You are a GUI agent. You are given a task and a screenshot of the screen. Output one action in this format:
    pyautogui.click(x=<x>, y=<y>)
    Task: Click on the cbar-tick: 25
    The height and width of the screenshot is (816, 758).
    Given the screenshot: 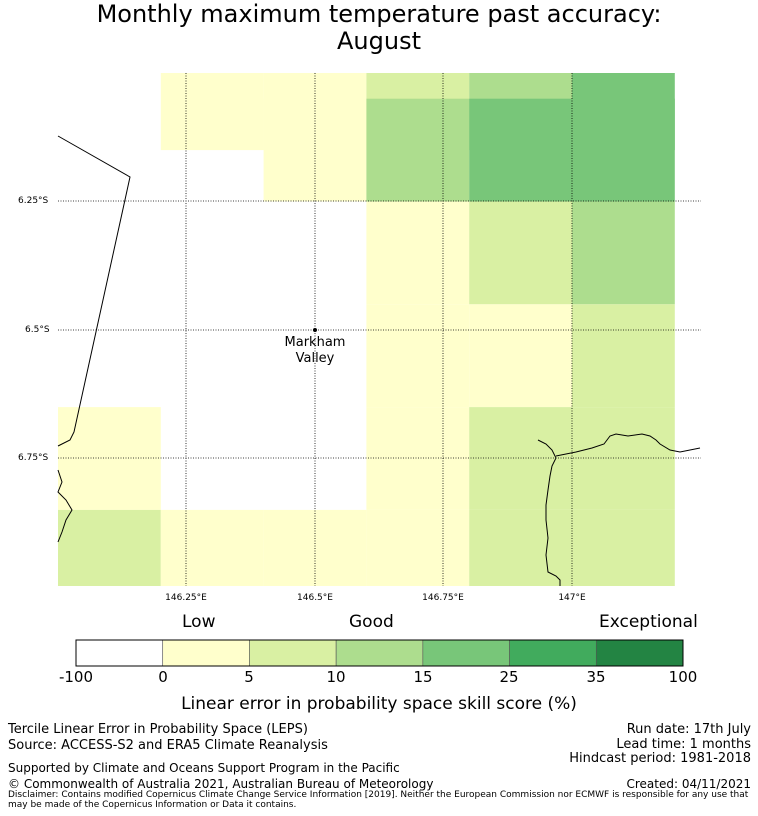 What is the action you would take?
    pyautogui.click(x=509, y=677)
    